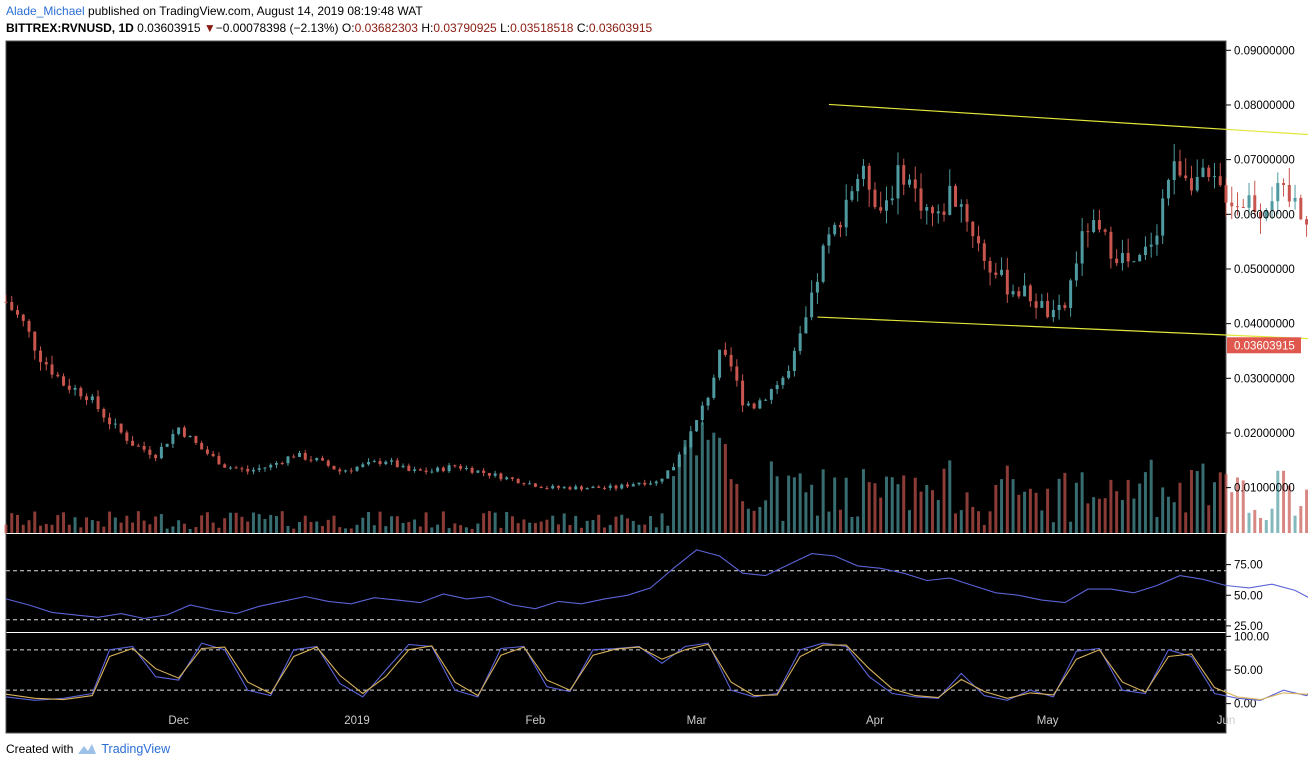 This screenshot has width=1308, height=768. I want to click on time-axis: Dec2019FebMarAprMayJunJulAugSepOct, so click(701, 721).